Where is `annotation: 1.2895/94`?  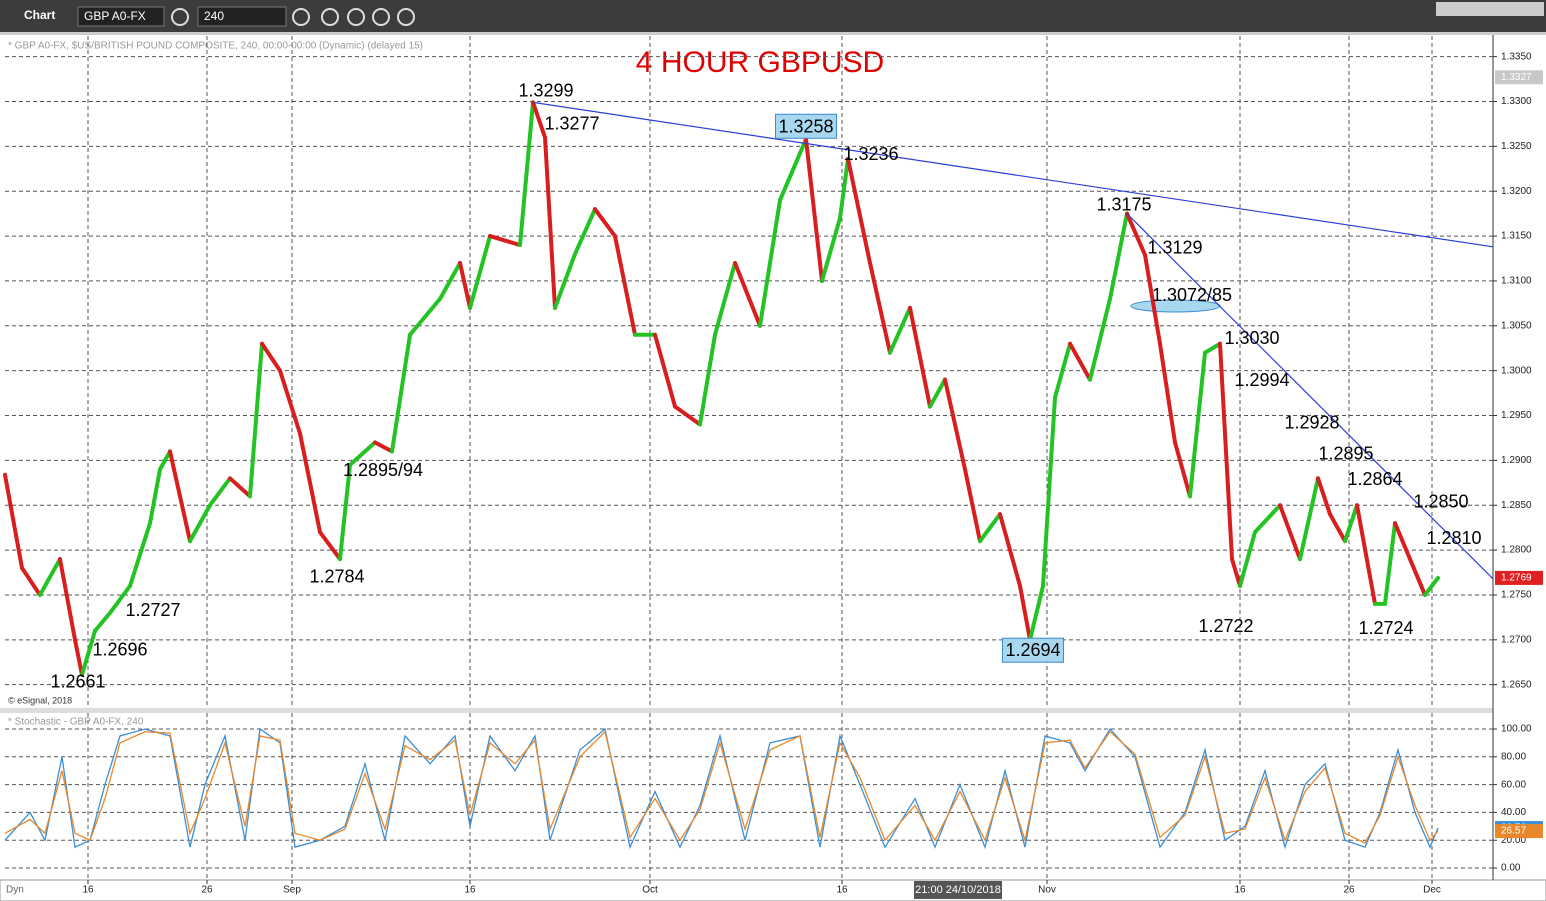 annotation: 1.2895/94 is located at coordinates (383, 470).